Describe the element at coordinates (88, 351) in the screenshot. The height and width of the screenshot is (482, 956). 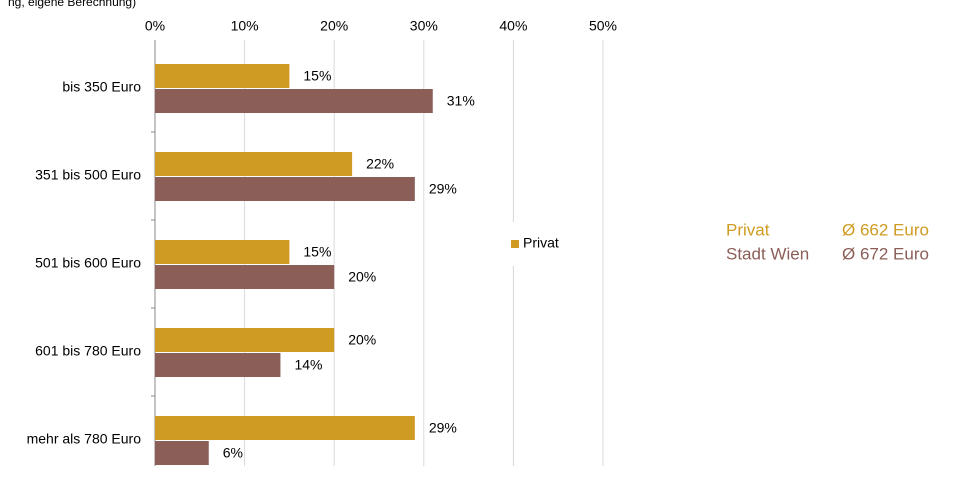
I see `y-tick-label: 601 bis 780 Euro` at that location.